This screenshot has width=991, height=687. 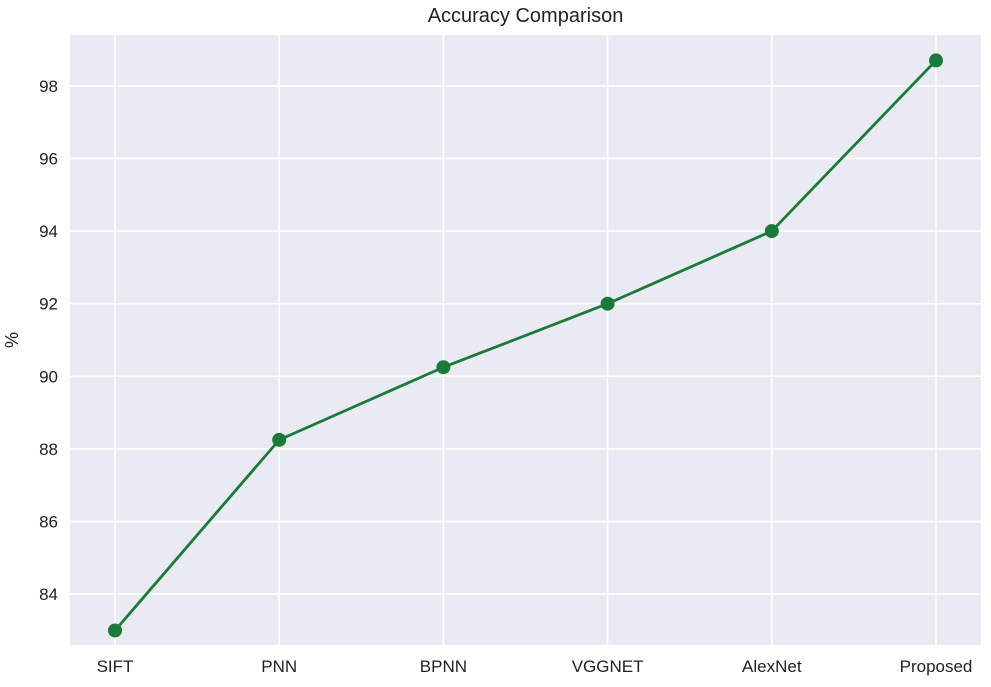 I want to click on y-tick-labels: 84 86 88 90 92 94 96 98, so click(x=48, y=340).